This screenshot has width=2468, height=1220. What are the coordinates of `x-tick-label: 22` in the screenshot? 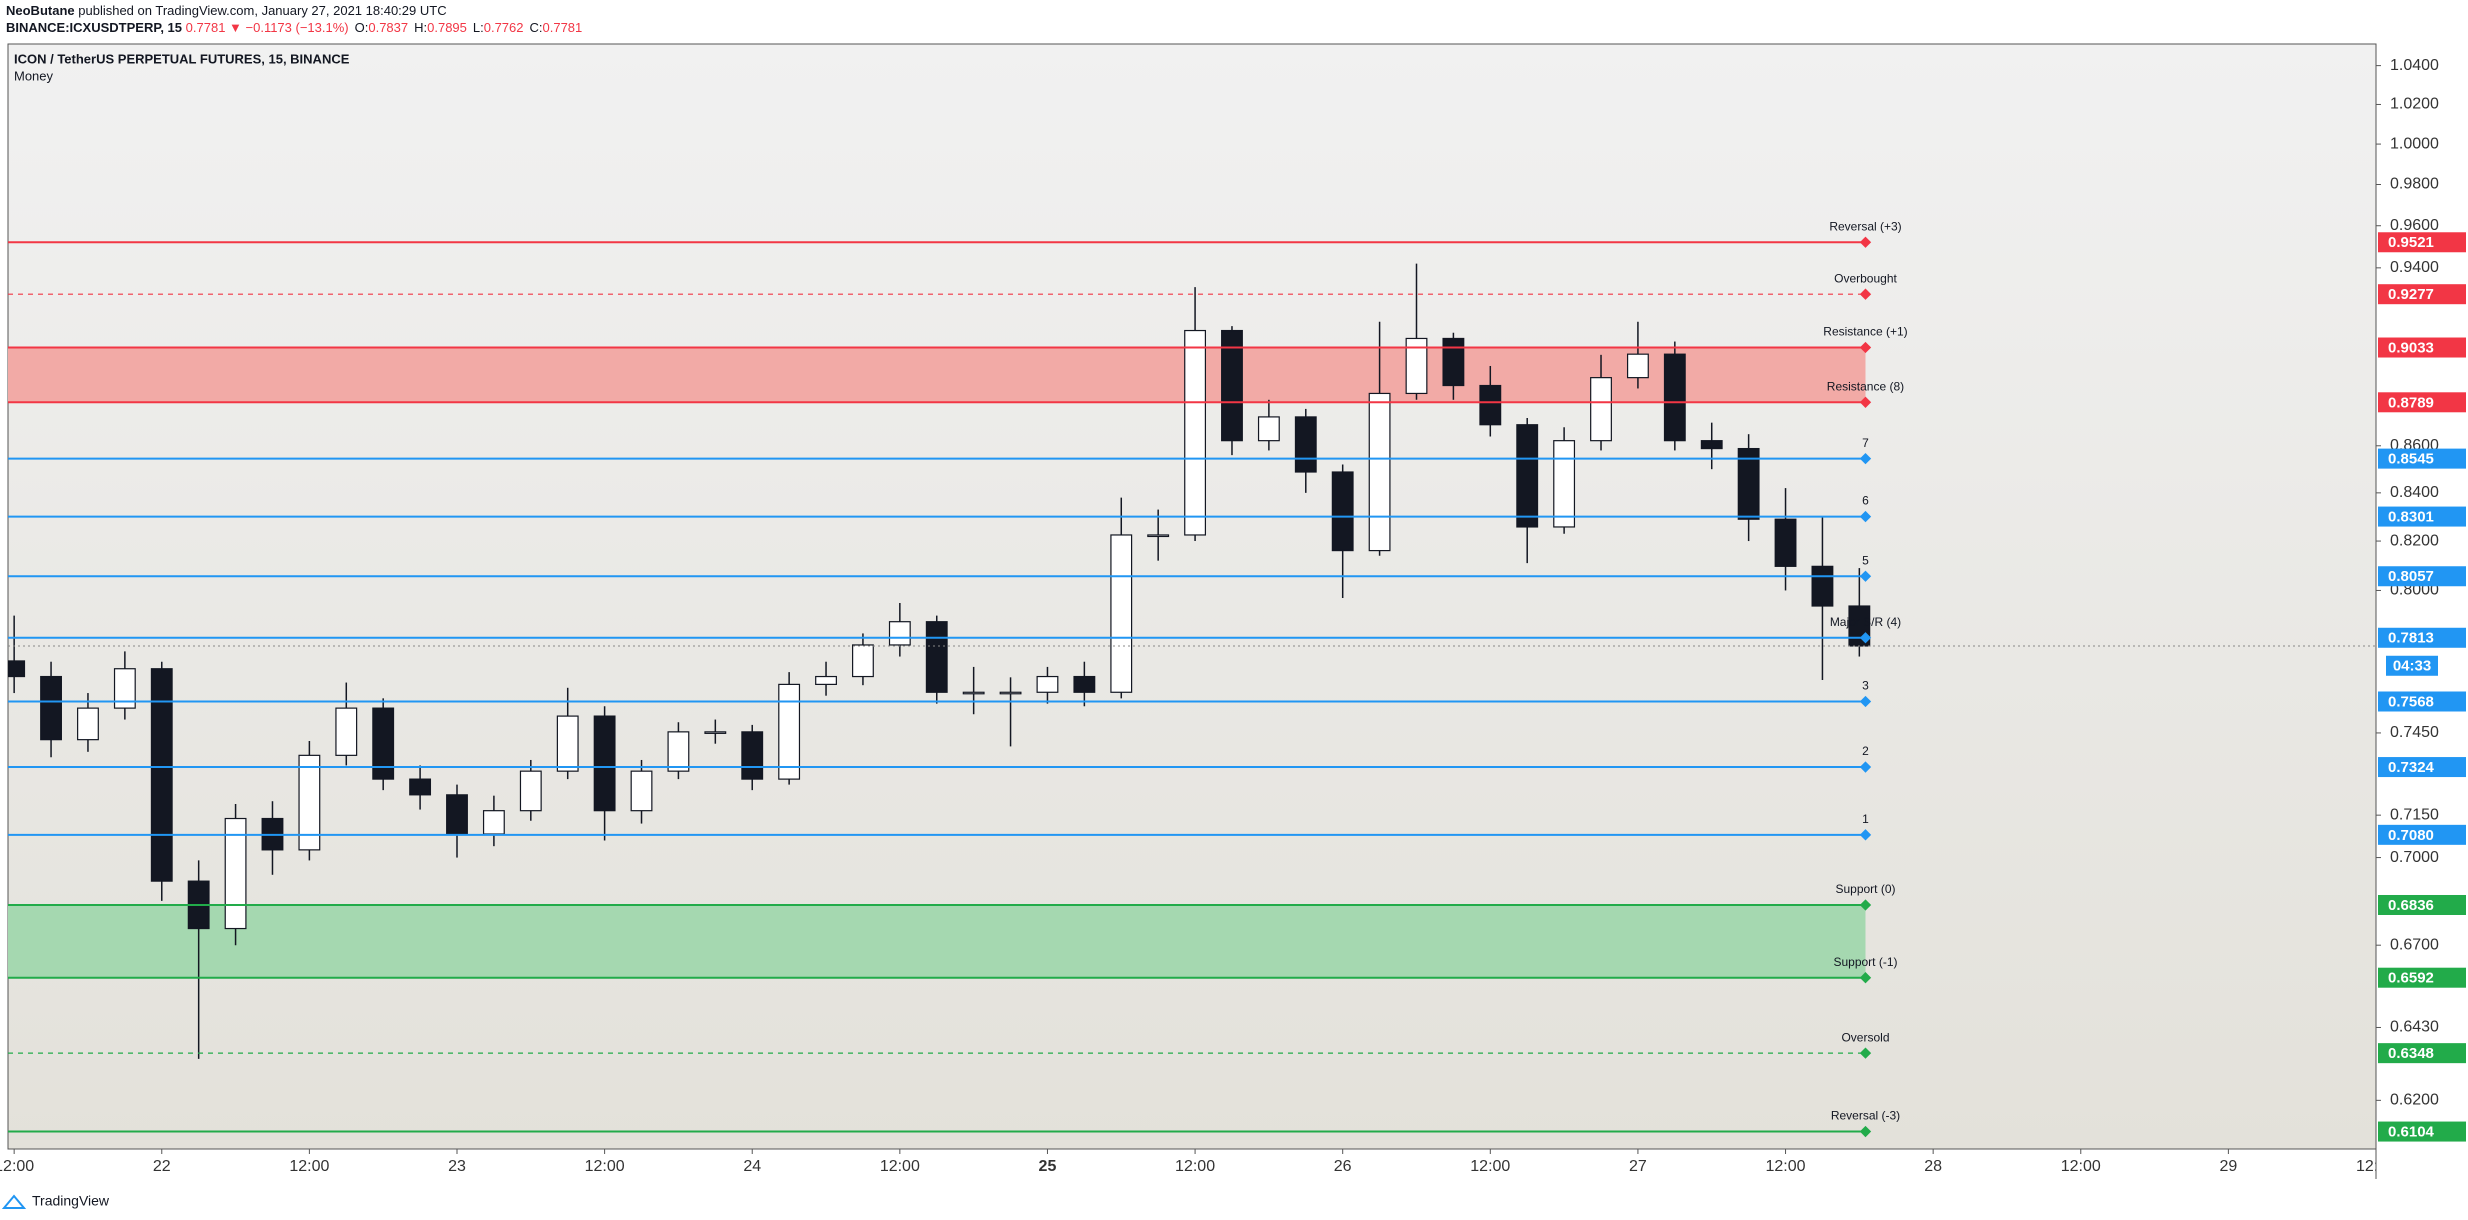 It's located at (162, 1166).